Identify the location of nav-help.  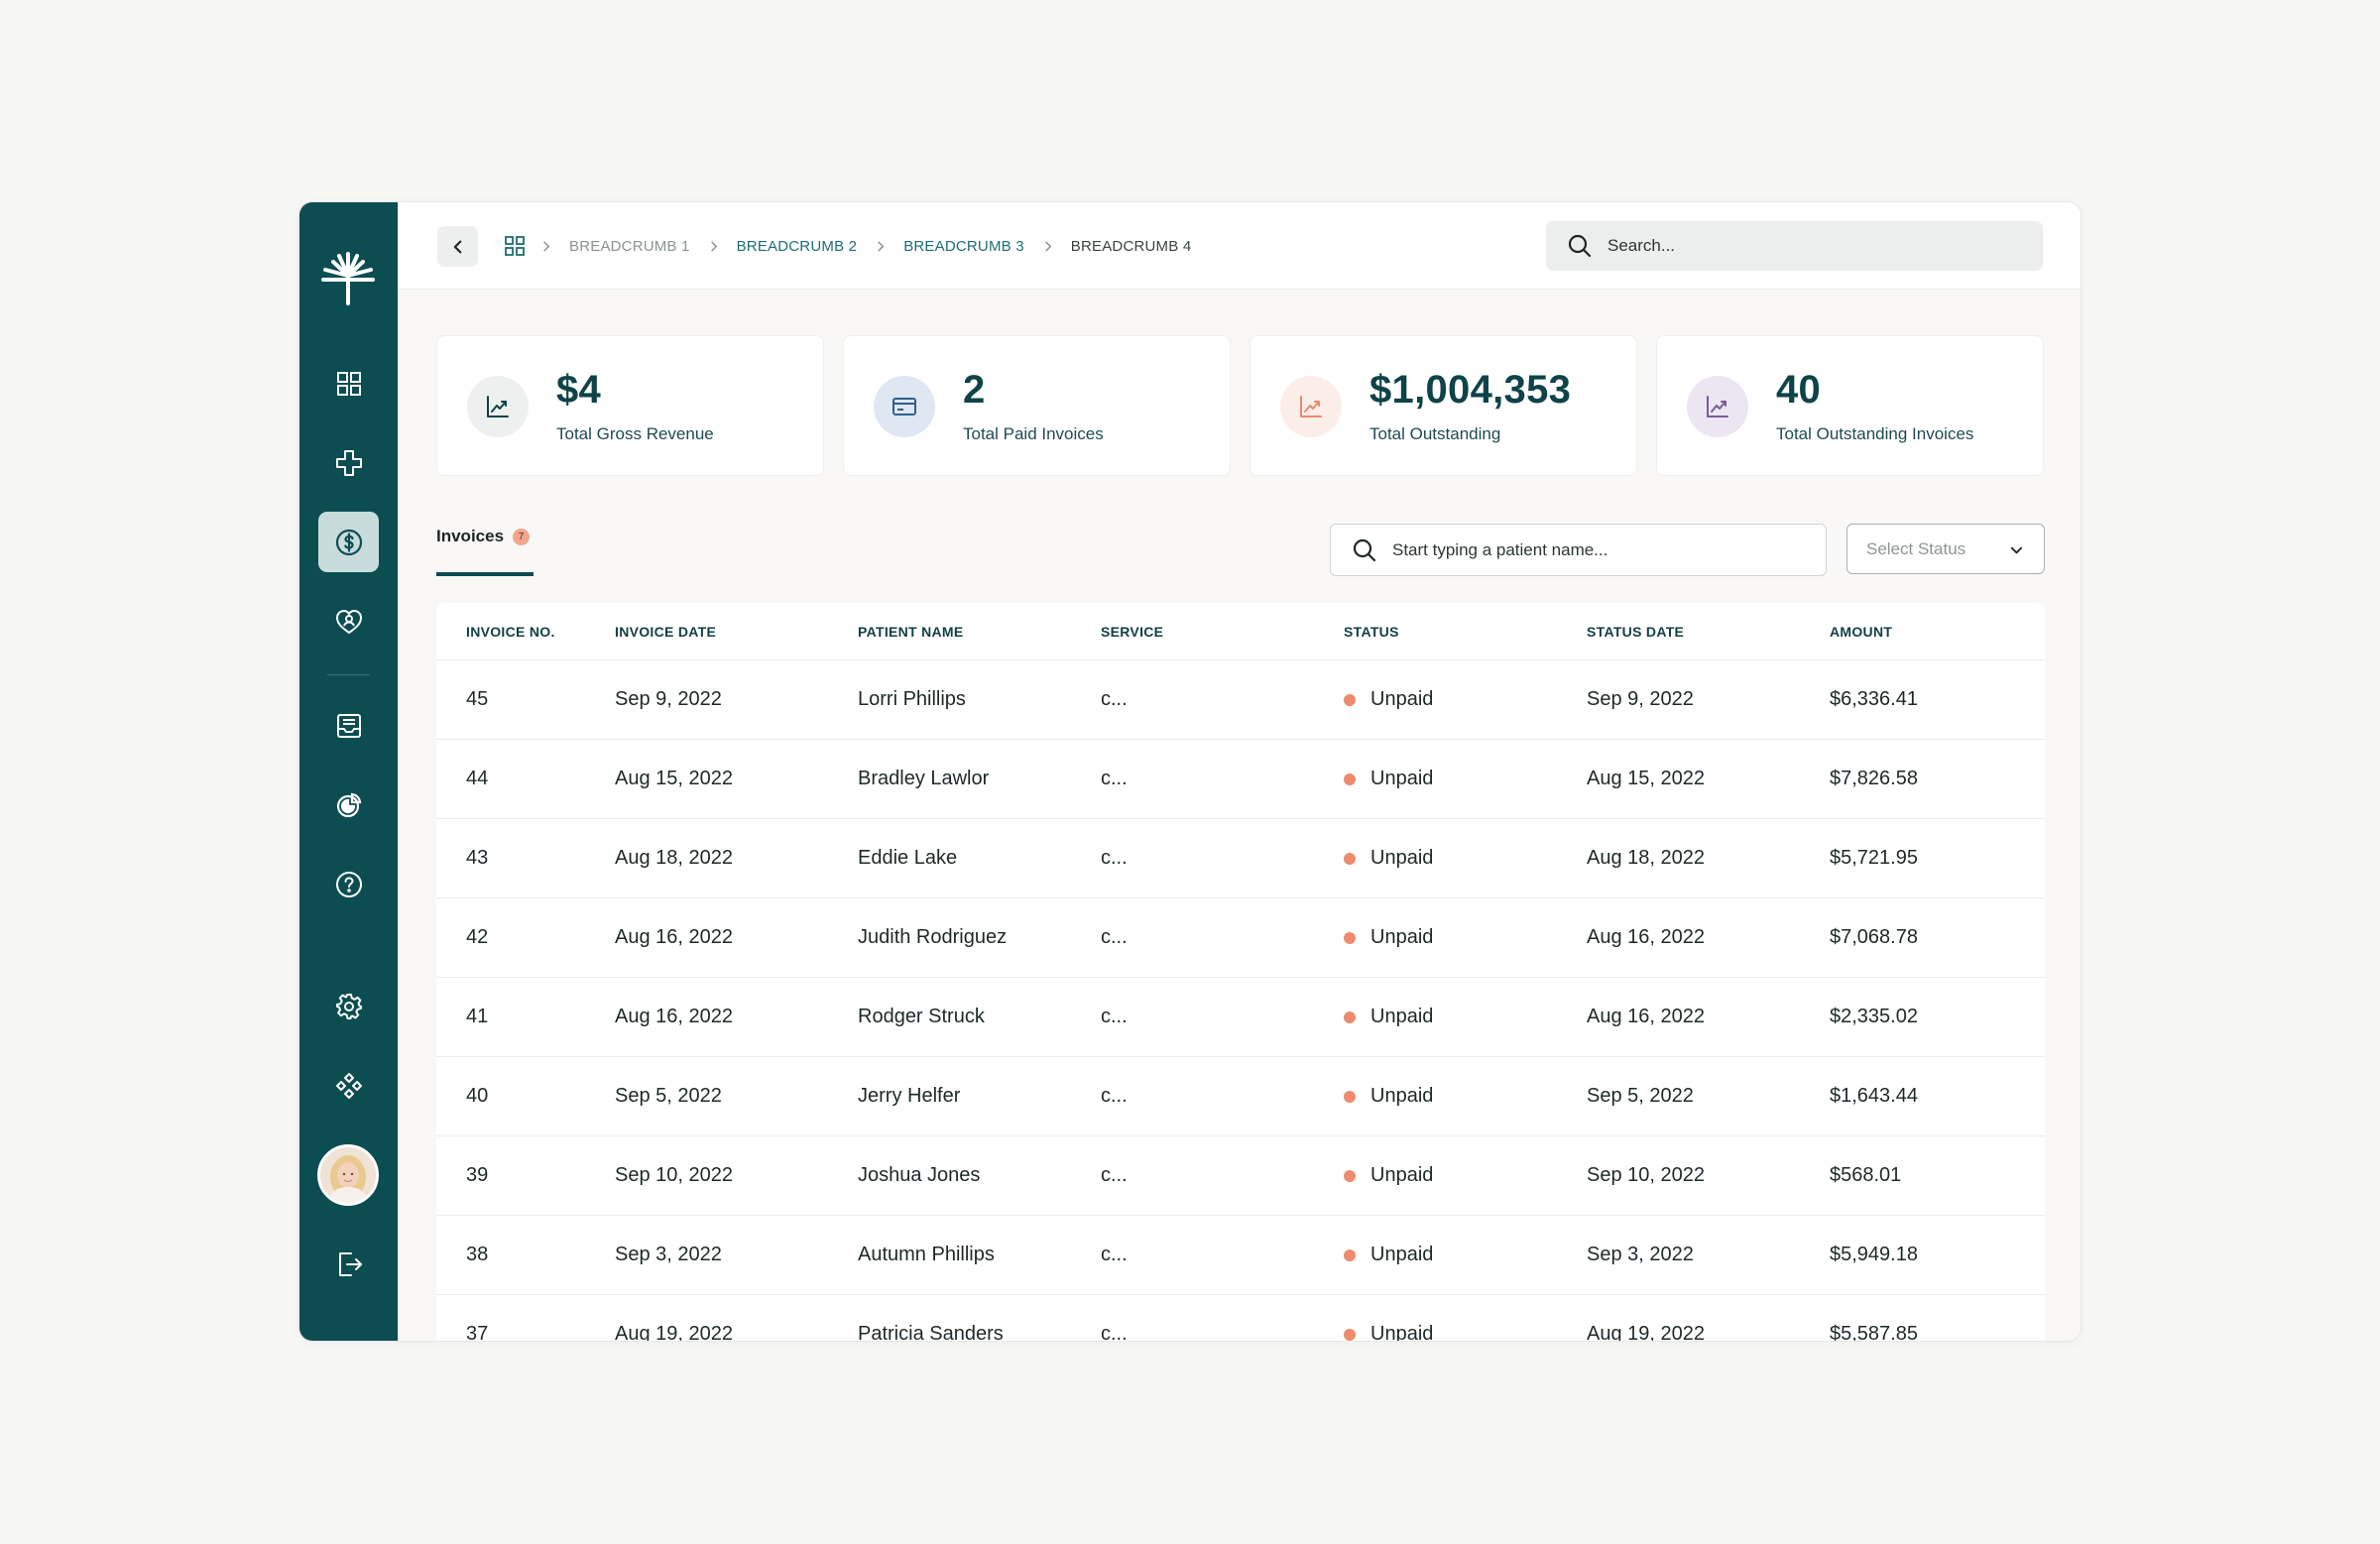
(348, 884).